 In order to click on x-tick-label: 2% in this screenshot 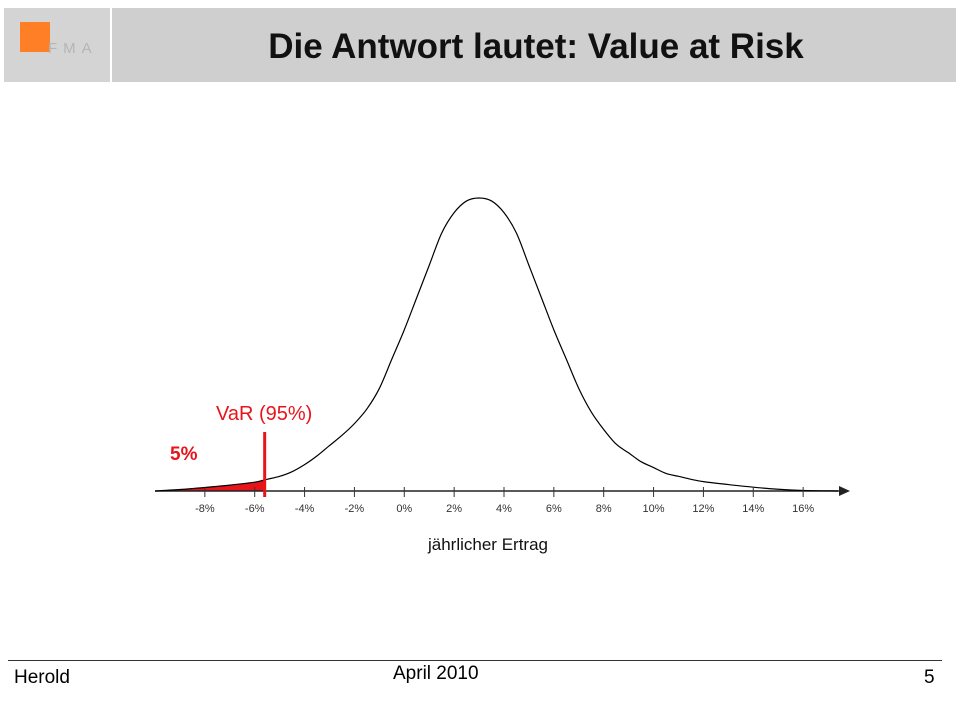, I will do `click(454, 509)`.